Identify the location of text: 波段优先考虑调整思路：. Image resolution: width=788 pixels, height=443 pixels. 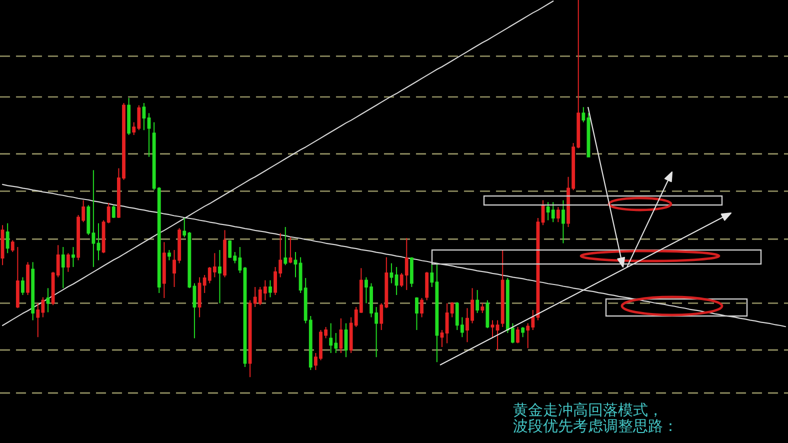
(595, 426).